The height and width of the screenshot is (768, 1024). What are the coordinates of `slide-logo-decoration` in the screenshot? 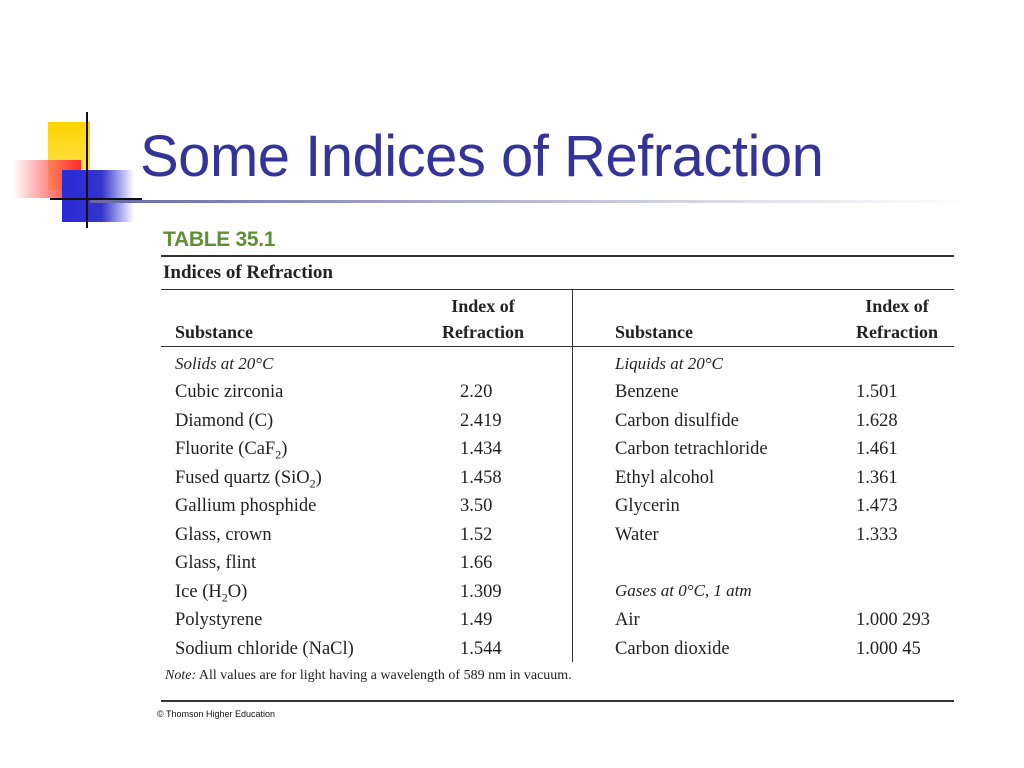 It's located at (71, 115).